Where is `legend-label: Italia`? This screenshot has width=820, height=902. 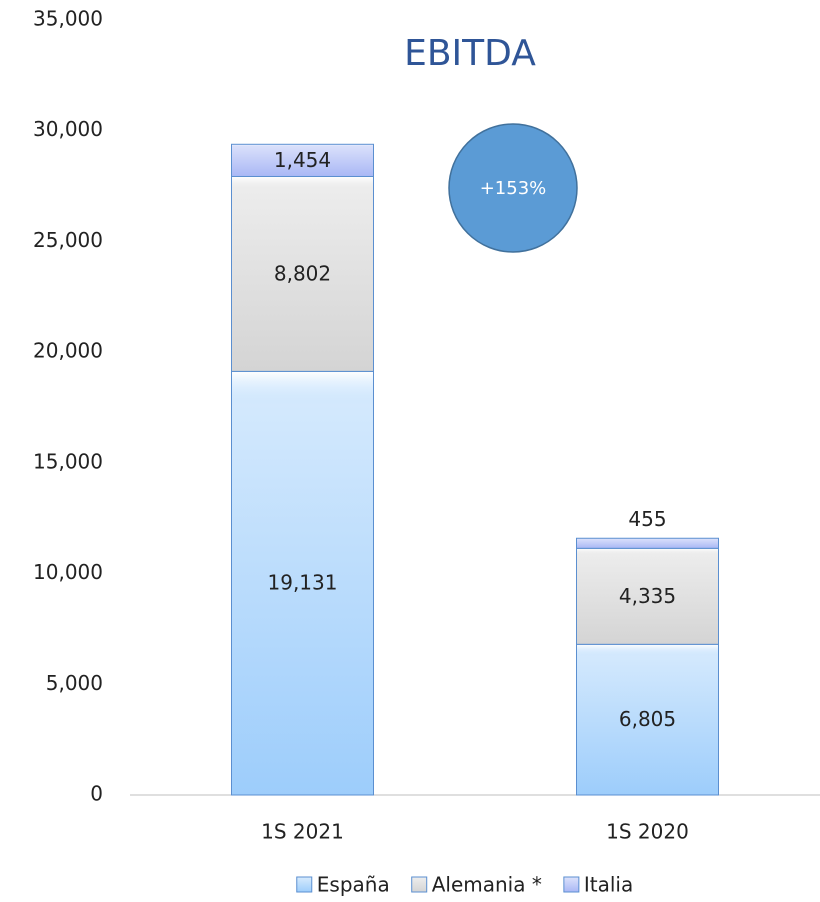
legend-label: Italia is located at coordinates (608, 885).